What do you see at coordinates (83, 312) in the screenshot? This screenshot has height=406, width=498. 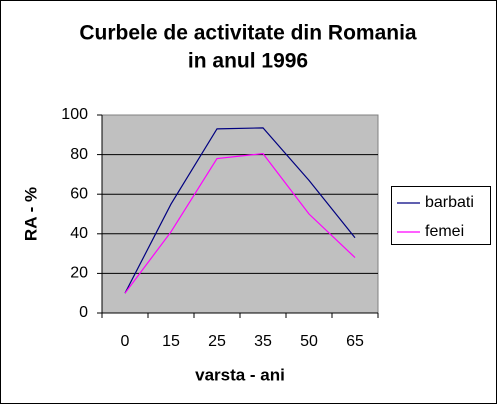 I see `y-tick-label: 0` at bounding box center [83, 312].